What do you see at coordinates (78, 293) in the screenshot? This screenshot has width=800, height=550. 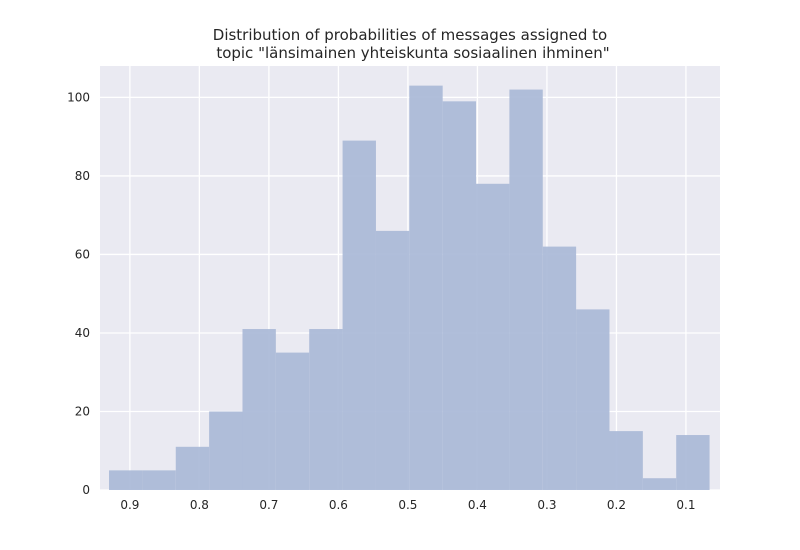 I see `y-axis-ticks: 0 20 40 60 80 100` at bounding box center [78, 293].